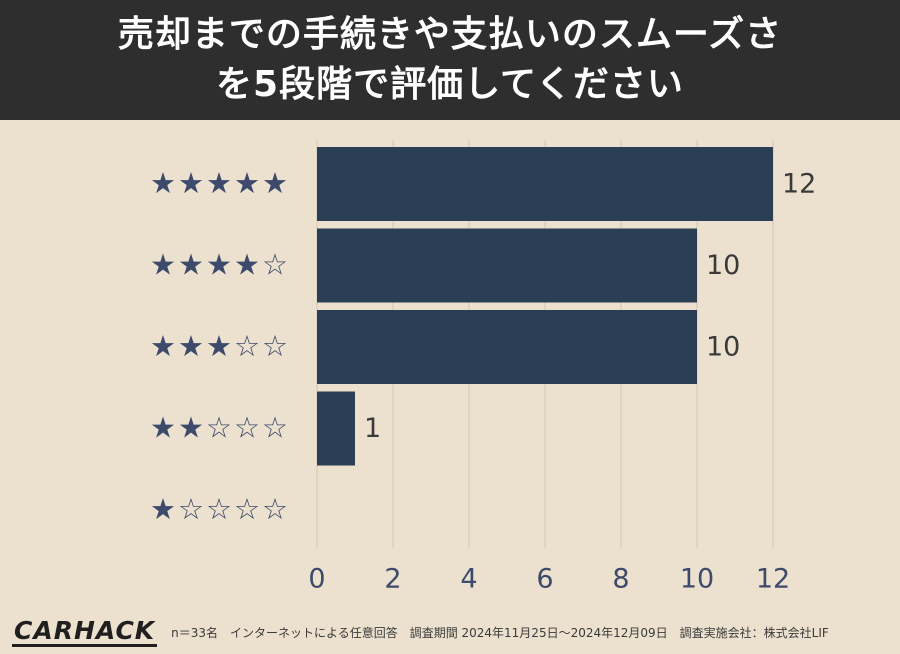  What do you see at coordinates (468, 579) in the screenshot?
I see `x-tick-label: 4` at bounding box center [468, 579].